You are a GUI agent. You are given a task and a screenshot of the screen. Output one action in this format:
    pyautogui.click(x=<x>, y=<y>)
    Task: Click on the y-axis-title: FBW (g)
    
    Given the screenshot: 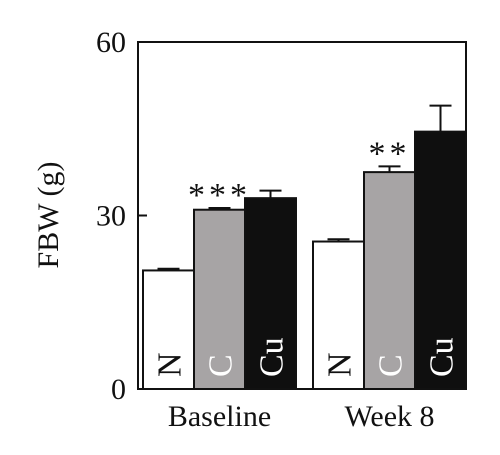 What is the action you would take?
    pyautogui.click(x=48, y=215)
    